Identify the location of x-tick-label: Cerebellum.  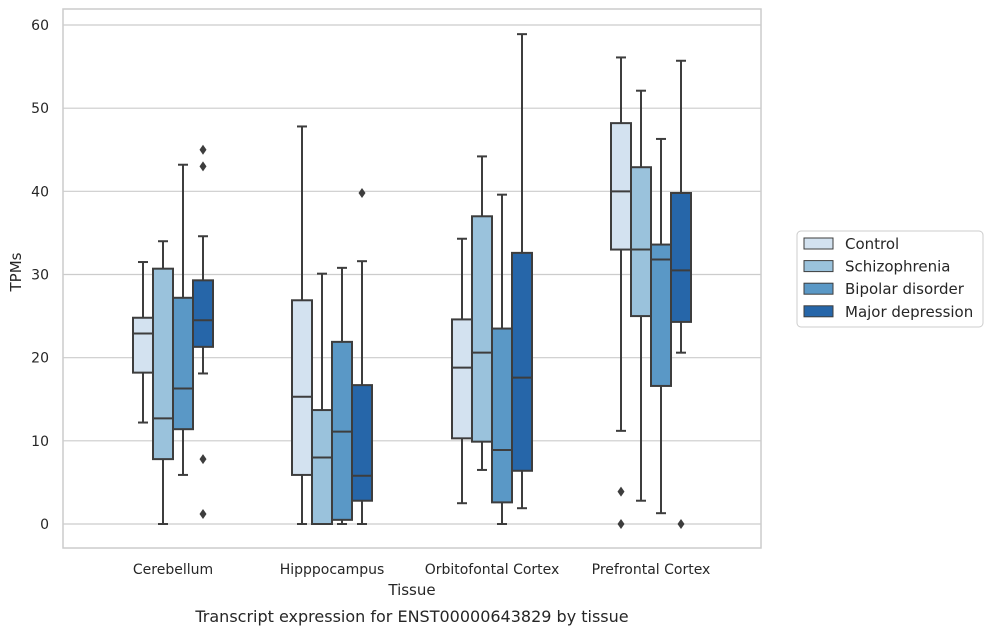
(173, 570).